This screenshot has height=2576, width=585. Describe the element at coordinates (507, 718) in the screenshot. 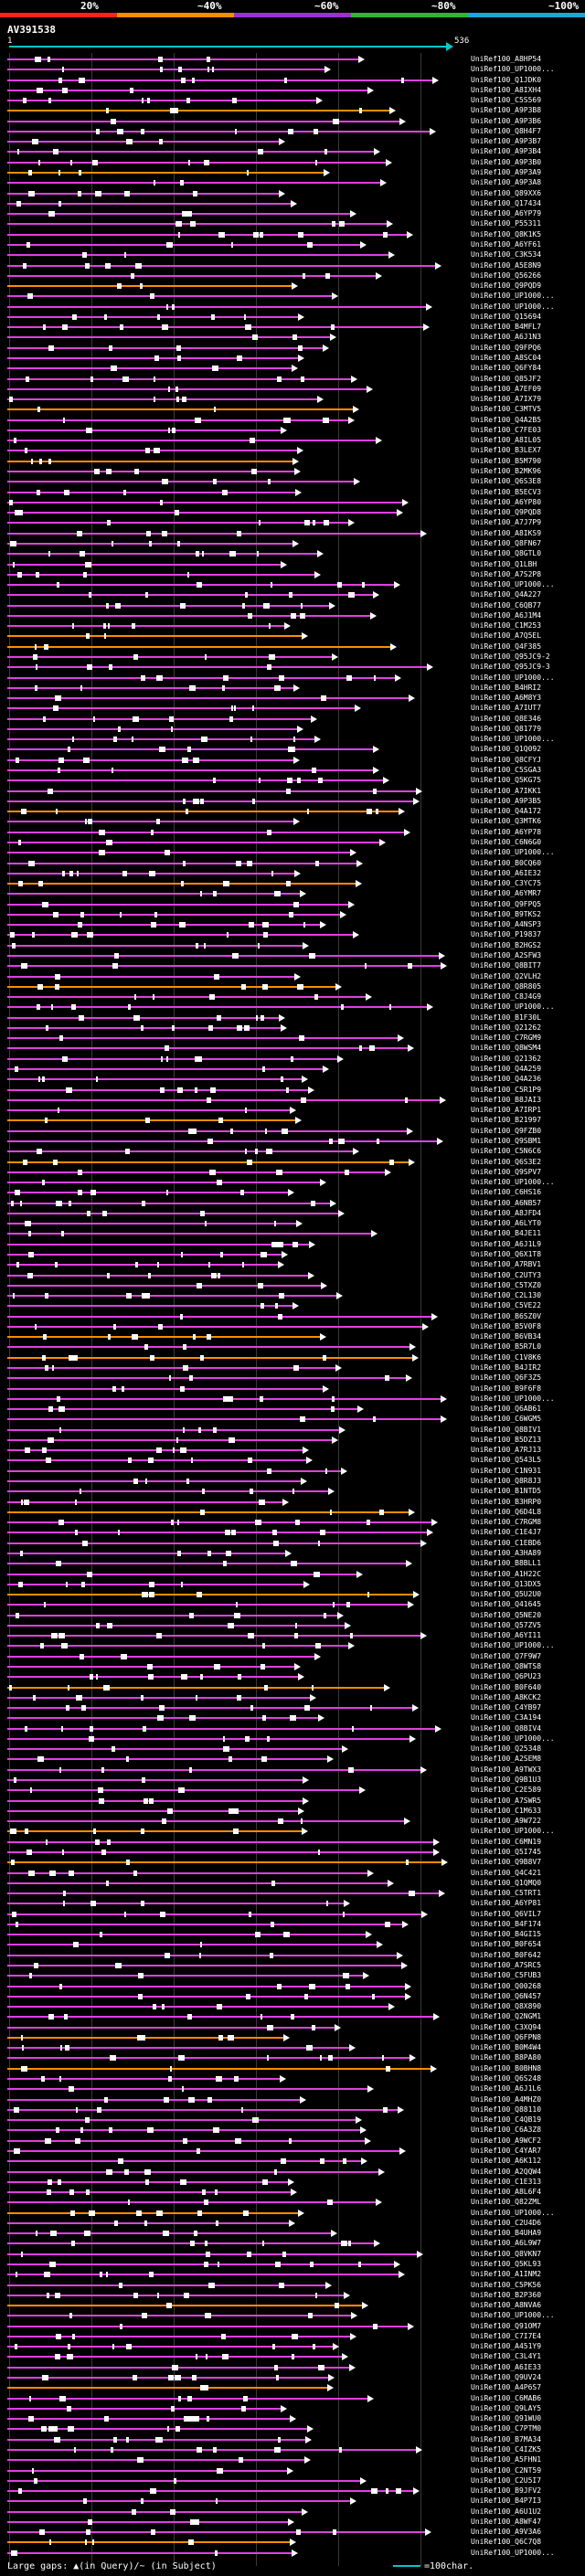

I see `hit-accession: UniRef100_Q8E346` at that location.